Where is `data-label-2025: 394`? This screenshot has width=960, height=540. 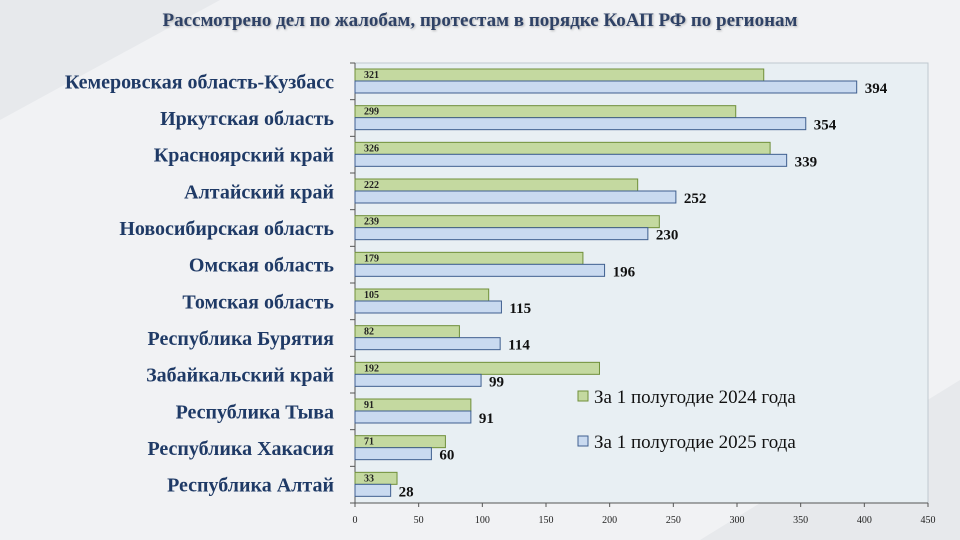 data-label-2025: 394 is located at coordinates (876, 89).